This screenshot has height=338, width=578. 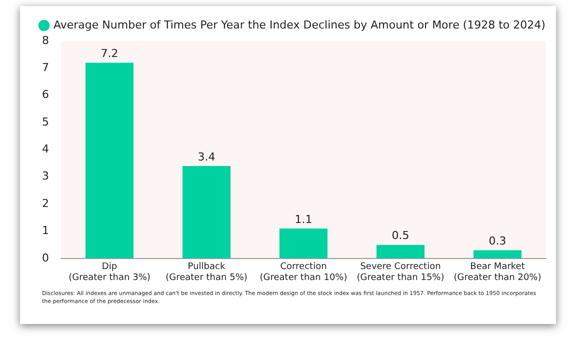 I want to click on data-label: 3.4, so click(x=207, y=157).